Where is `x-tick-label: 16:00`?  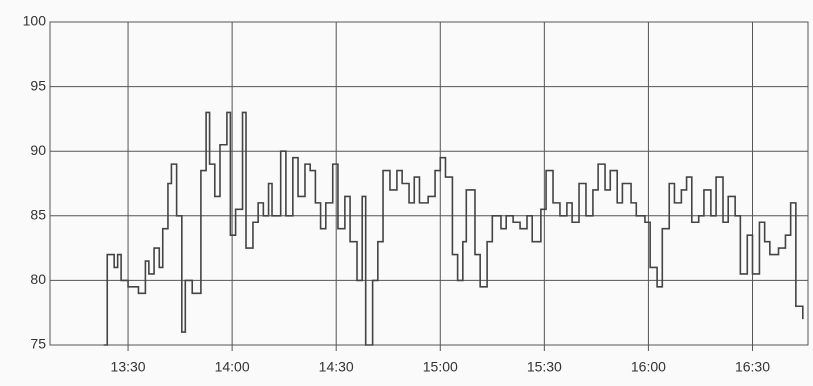 x-tick-label: 16:00 is located at coordinates (648, 367).